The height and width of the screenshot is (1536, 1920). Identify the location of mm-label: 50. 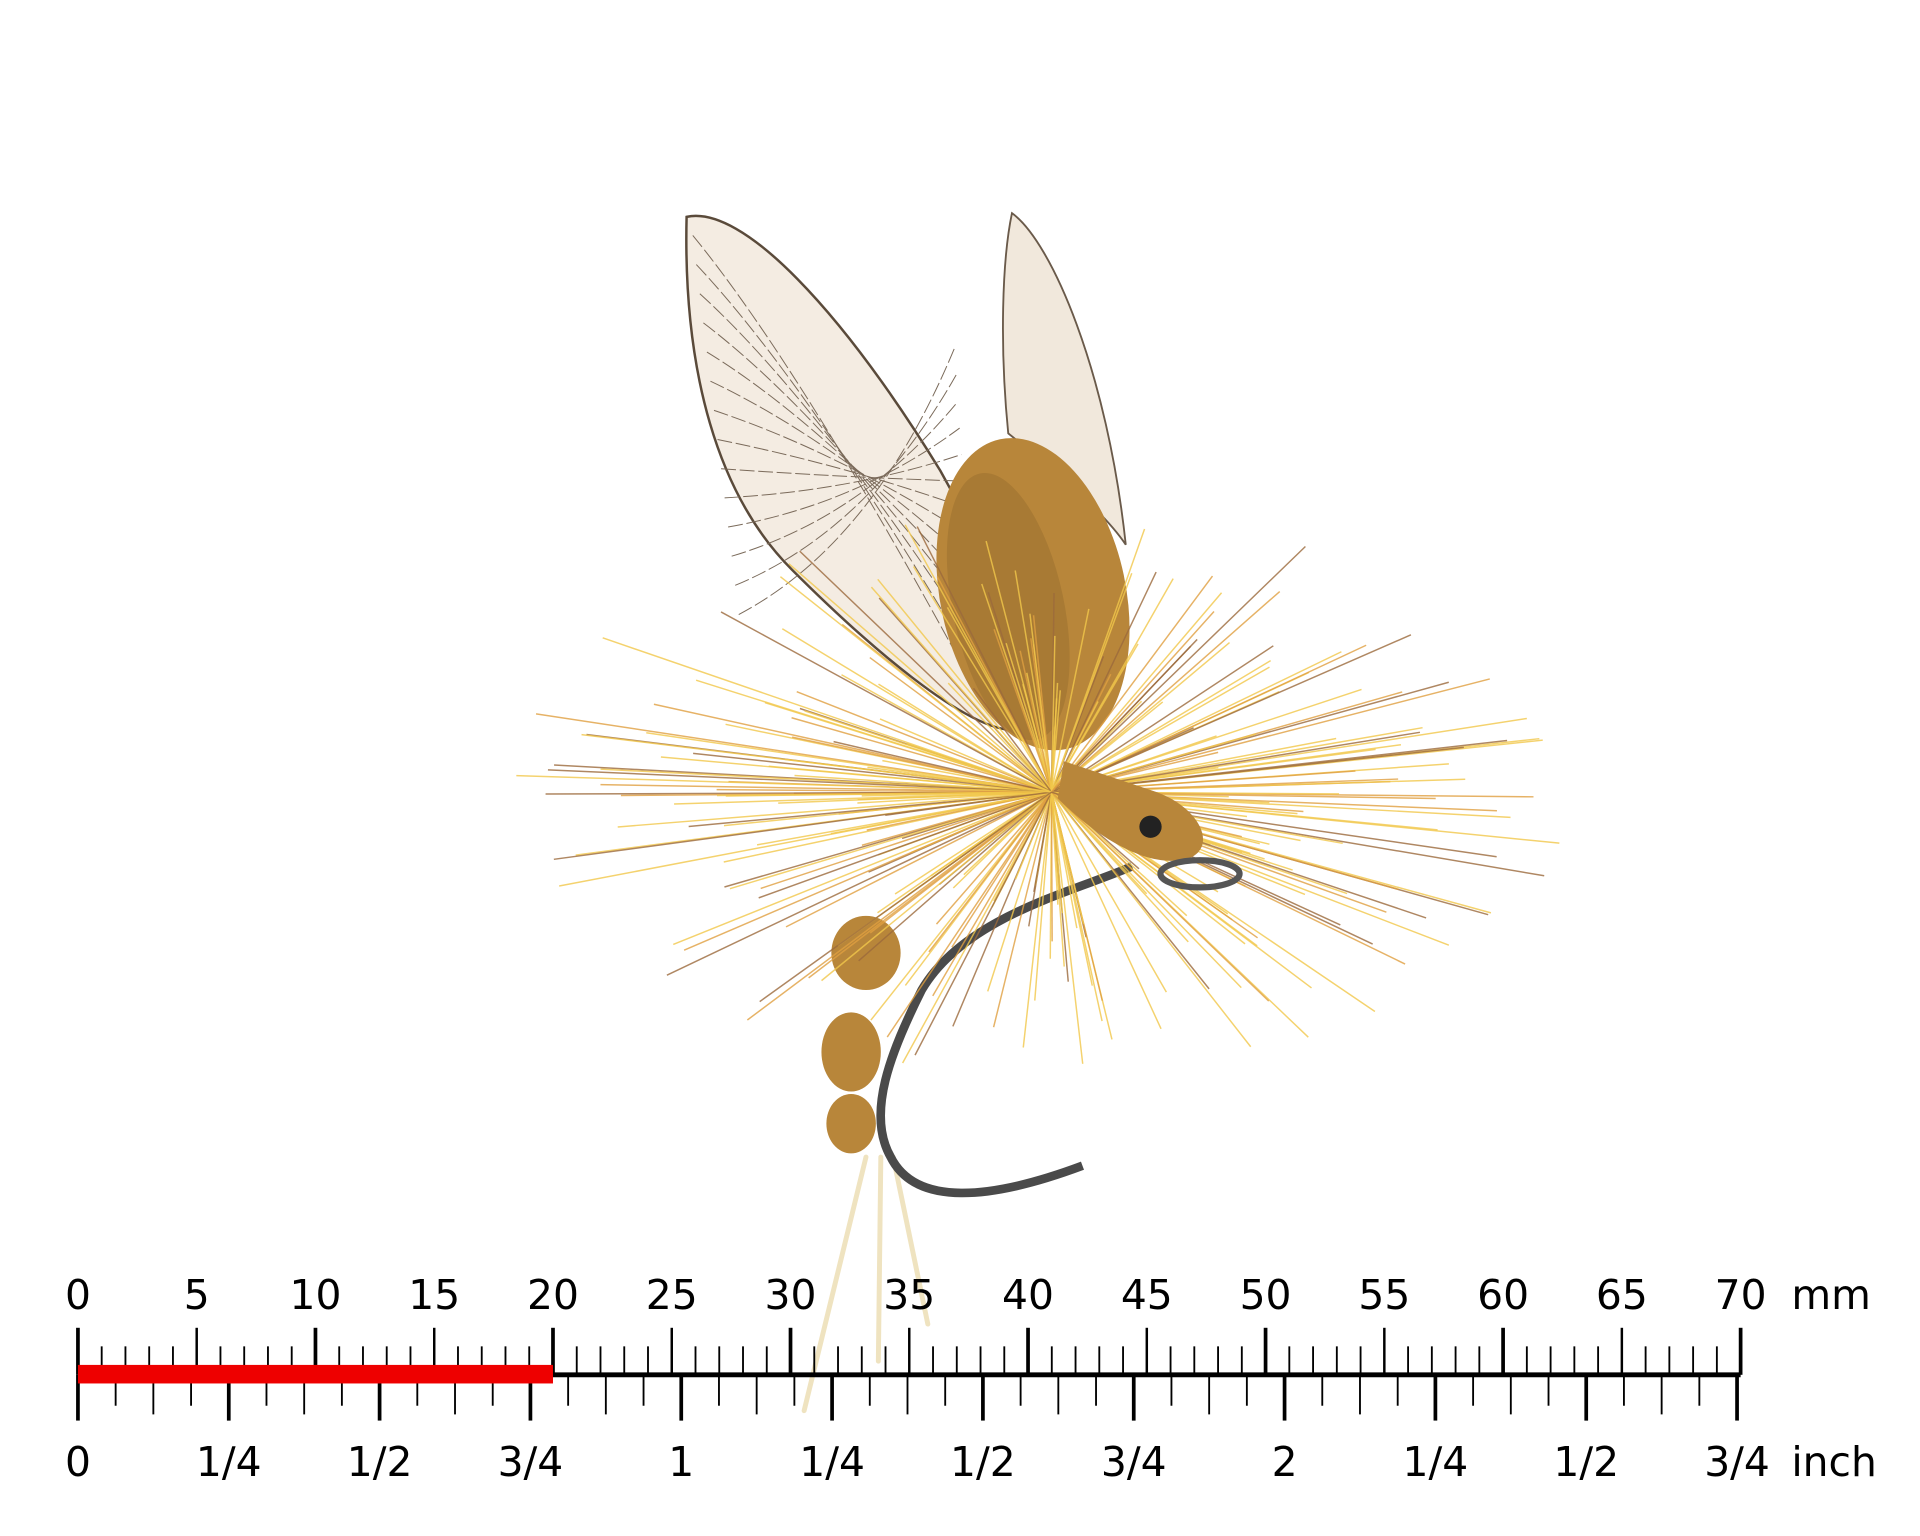
(1266, 1295).